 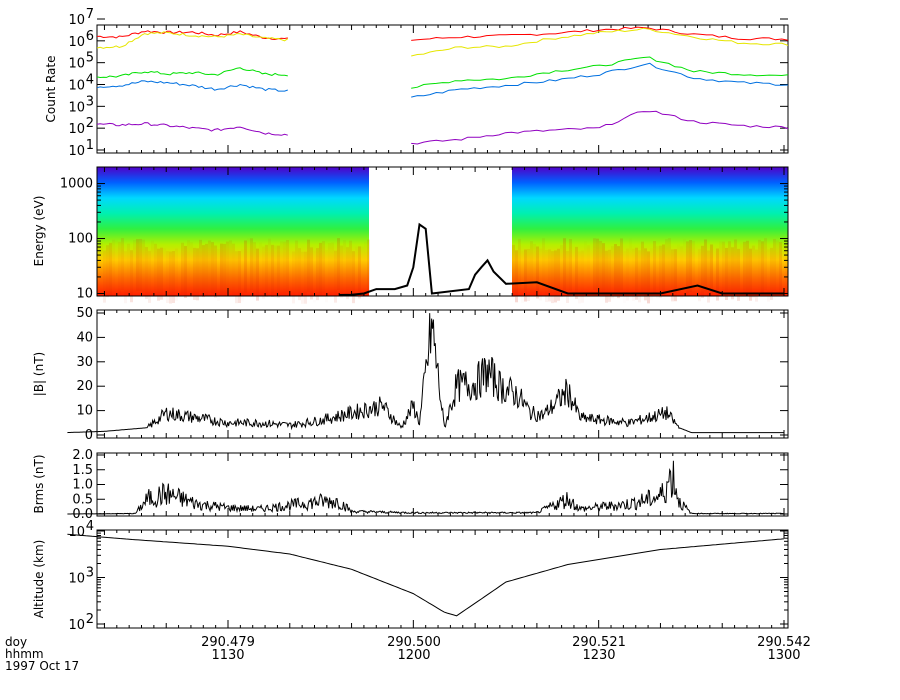 I want to click on b-magnitude-tick-label-2: 20, so click(x=84, y=386).